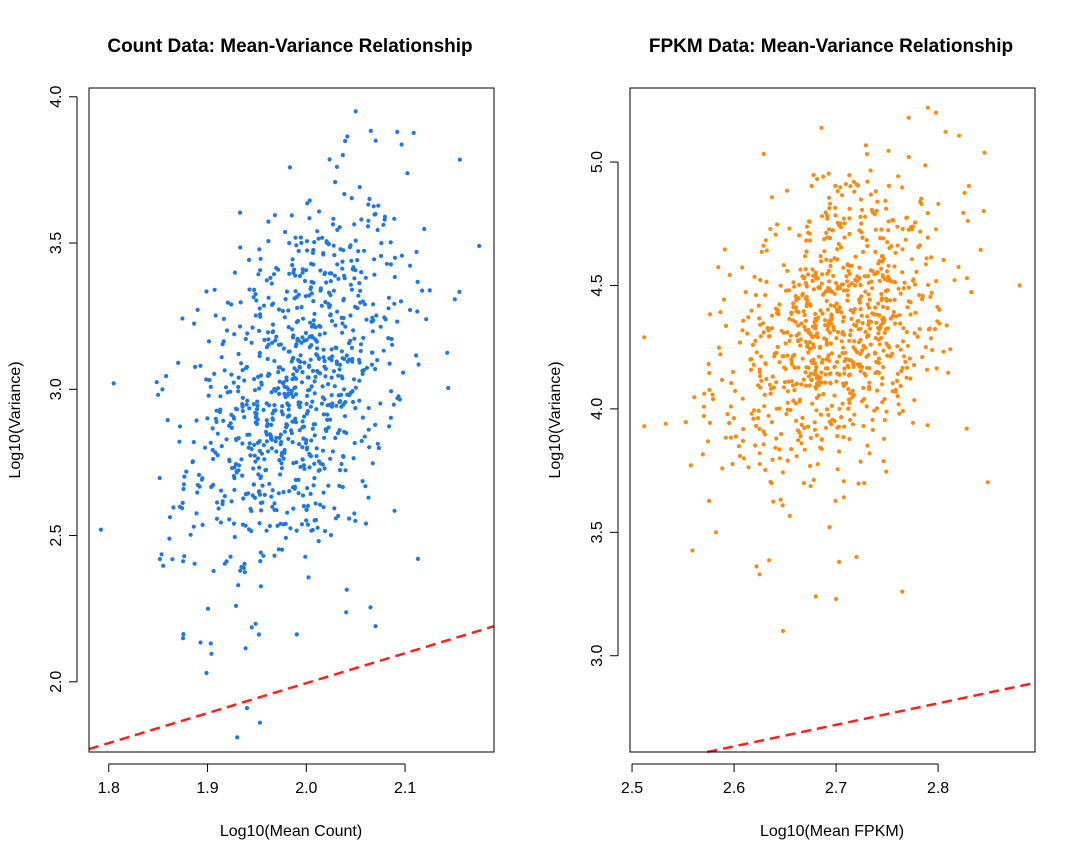 This screenshot has height=864, width=1080. Describe the element at coordinates (555, 419) in the screenshot. I see `fpkm-y-axis-label: Log10(Variance)` at that location.